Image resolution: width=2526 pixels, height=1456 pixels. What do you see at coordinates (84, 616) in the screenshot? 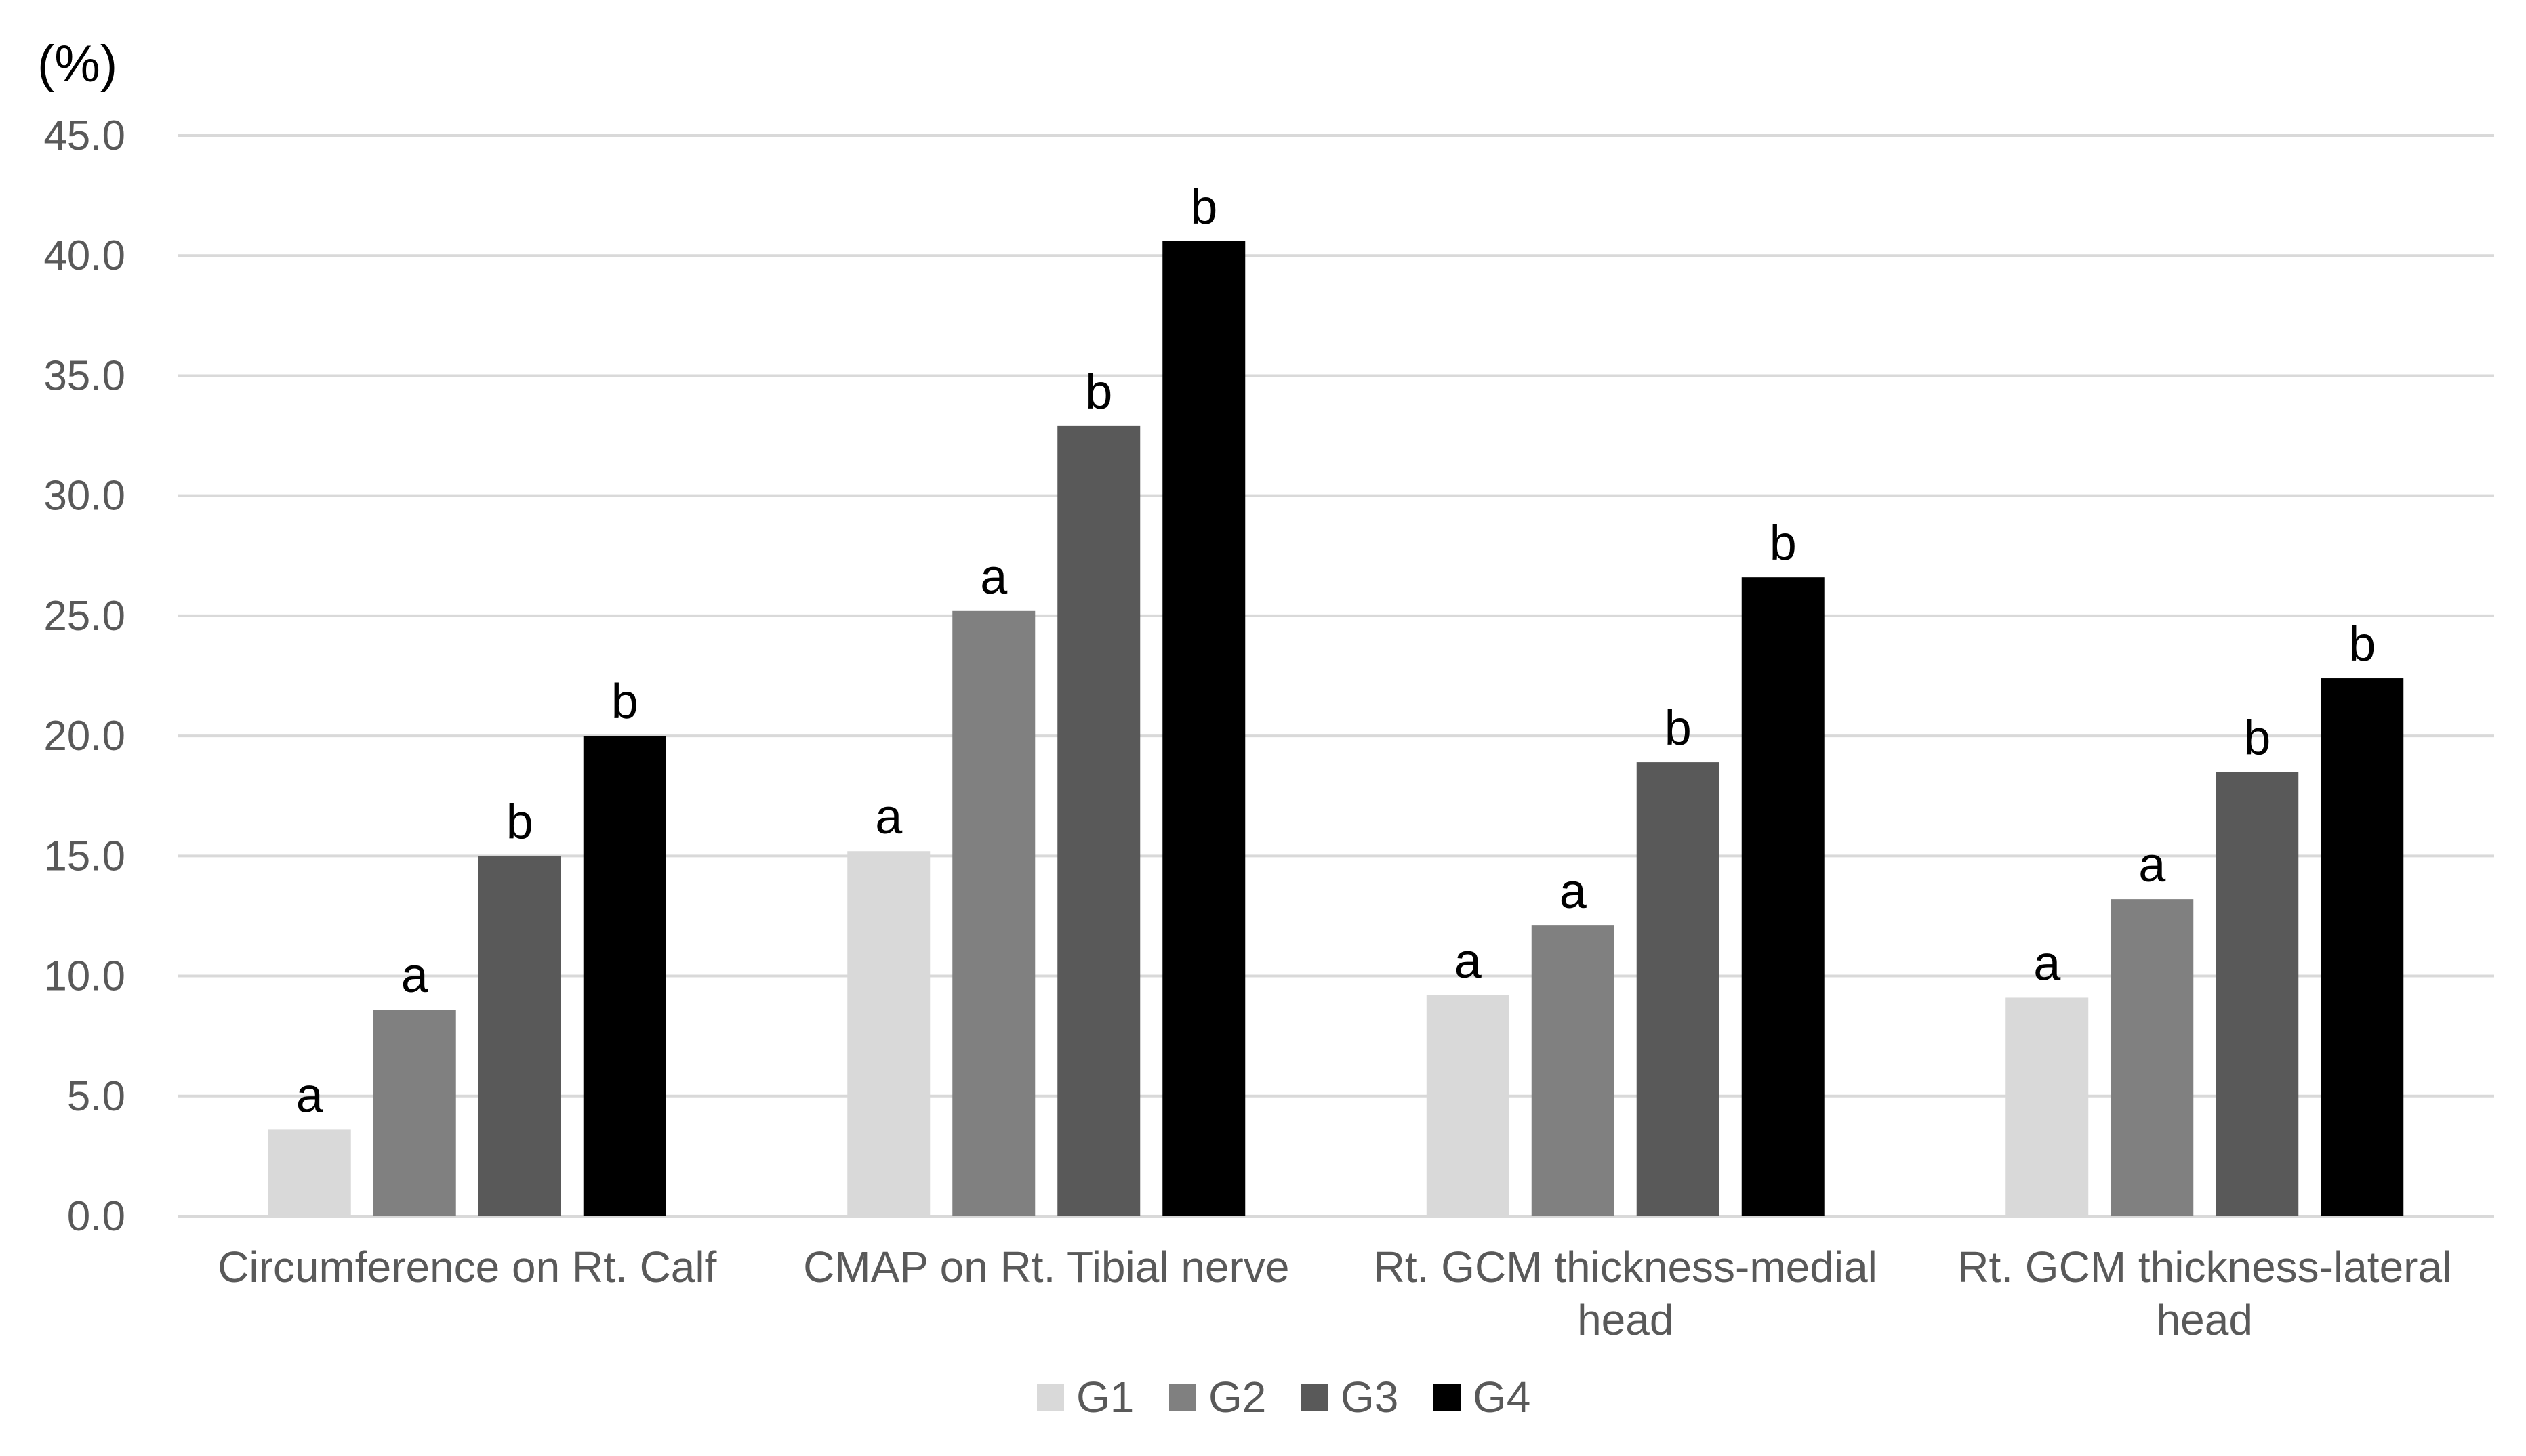
I see `y-tick-label: 25.0` at bounding box center [84, 616].